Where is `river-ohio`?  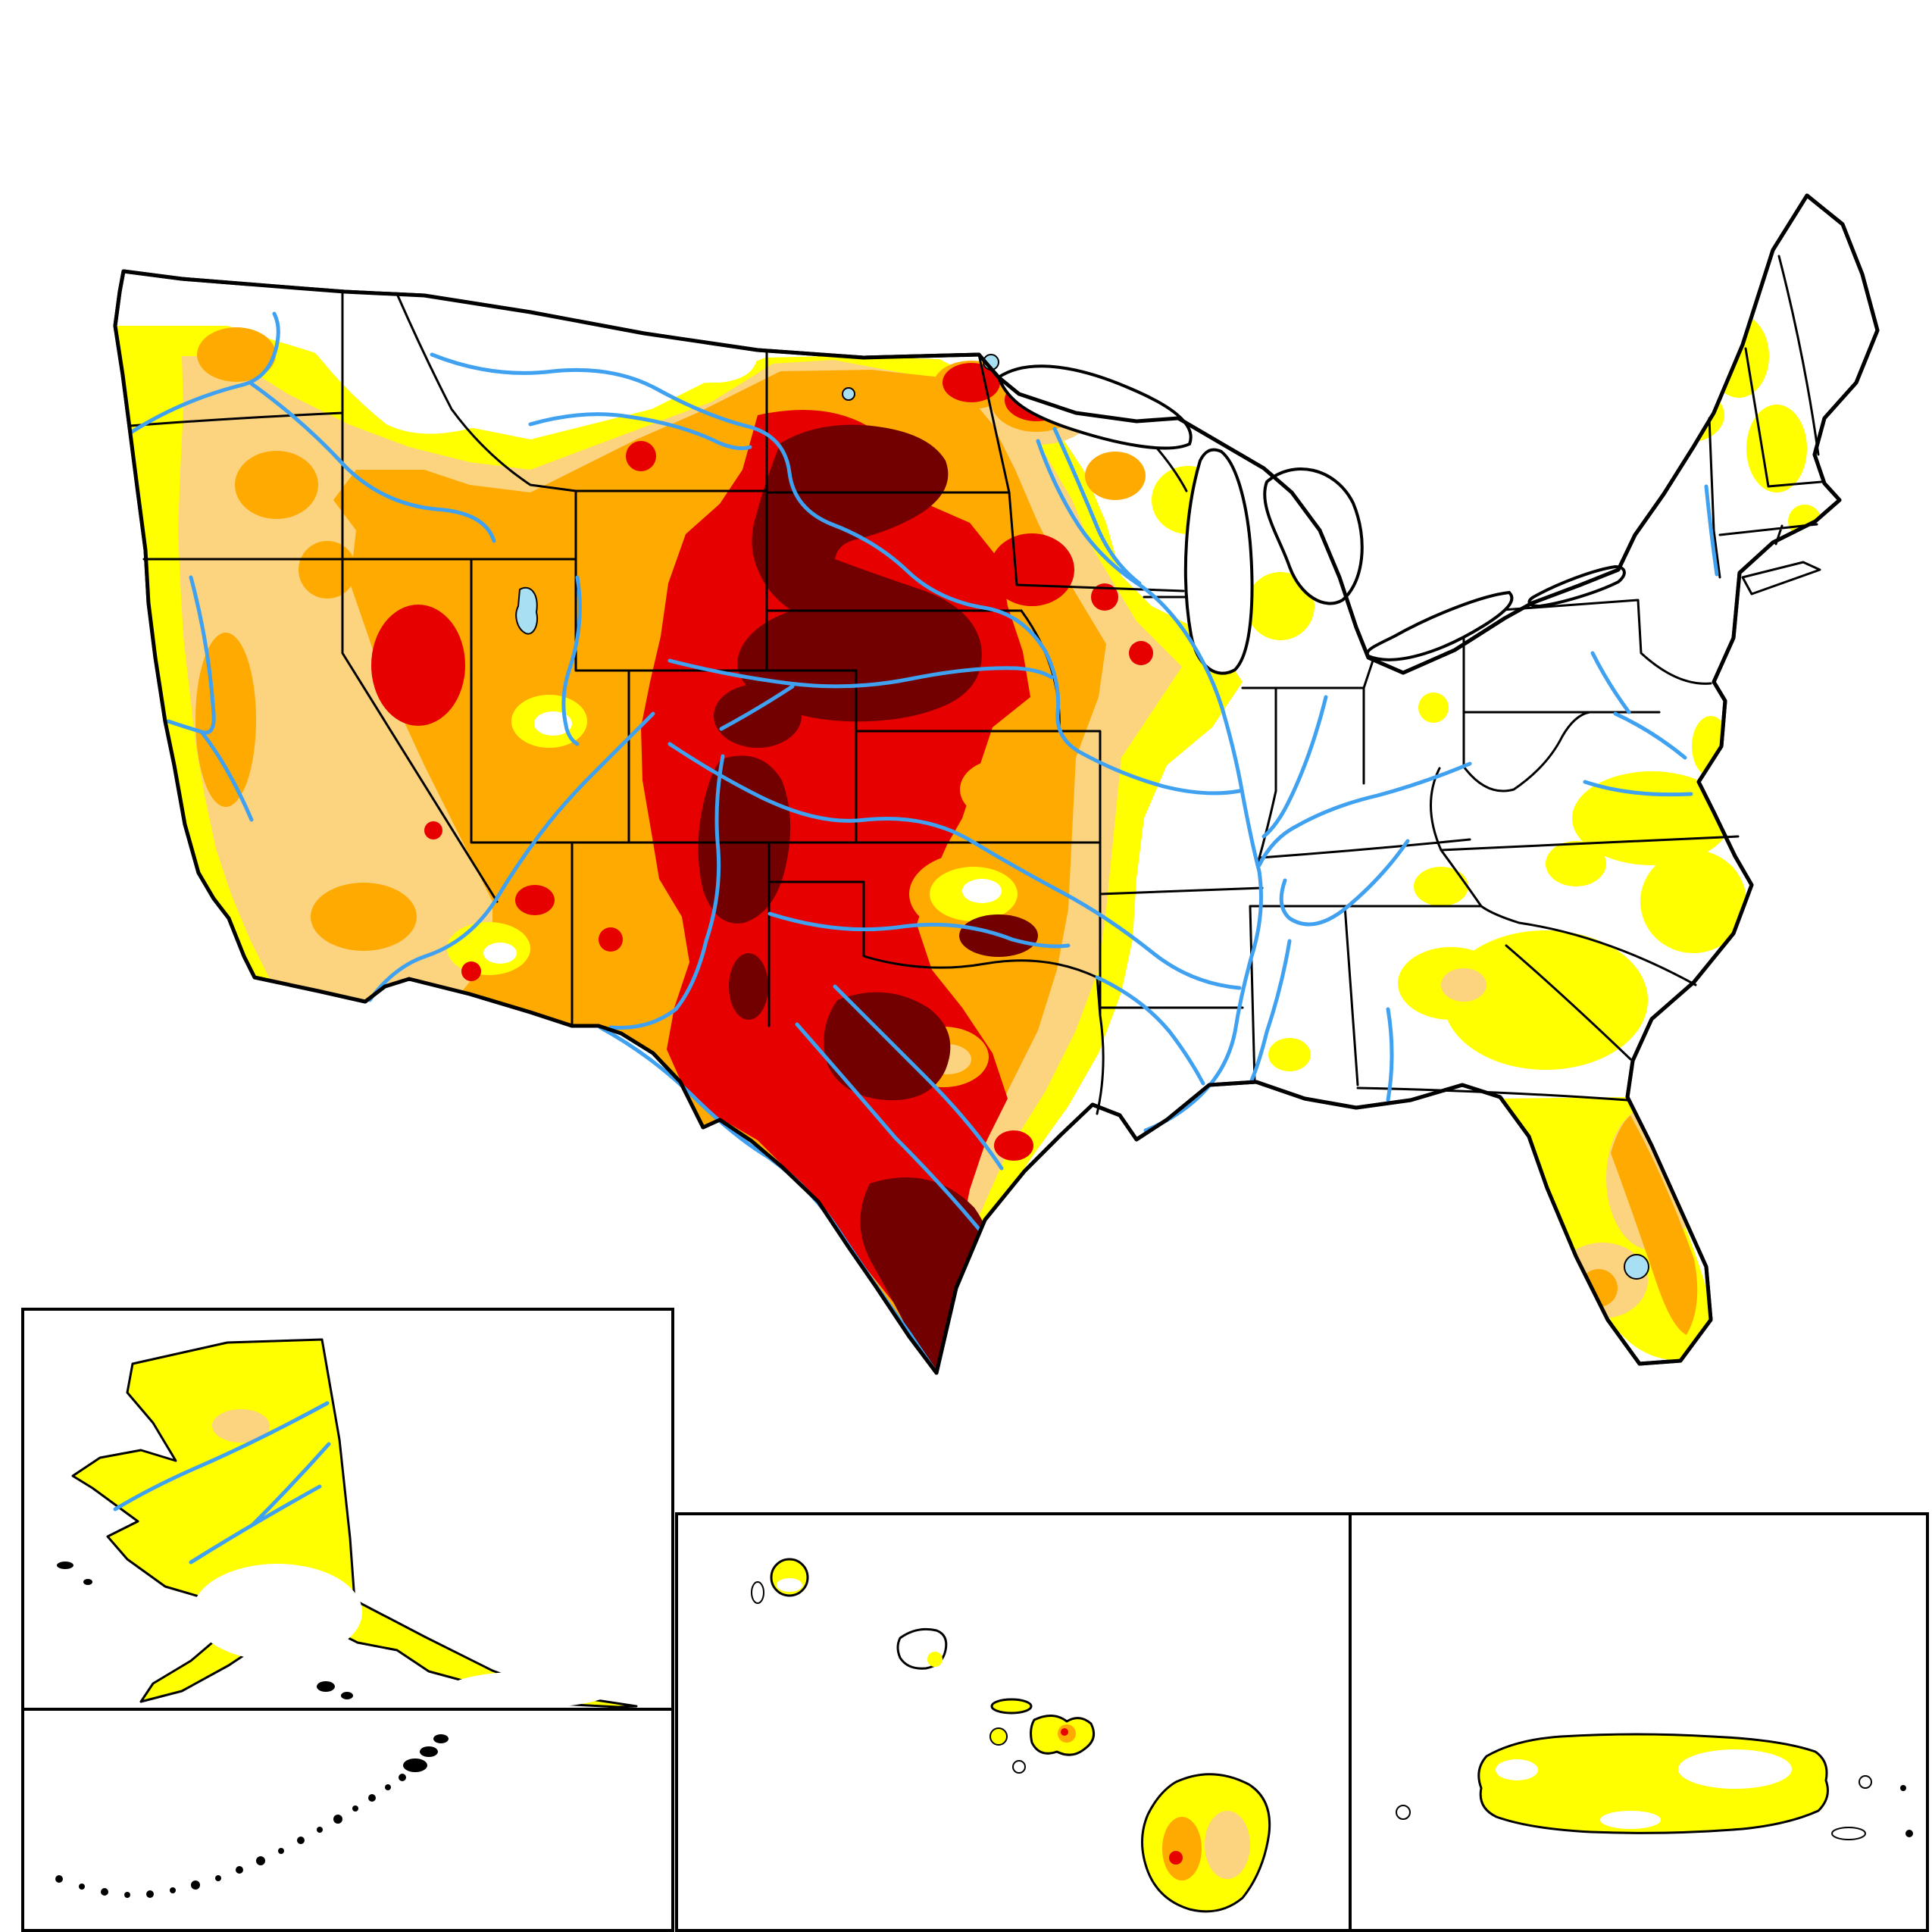
river-ohio is located at coordinates (1364, 815).